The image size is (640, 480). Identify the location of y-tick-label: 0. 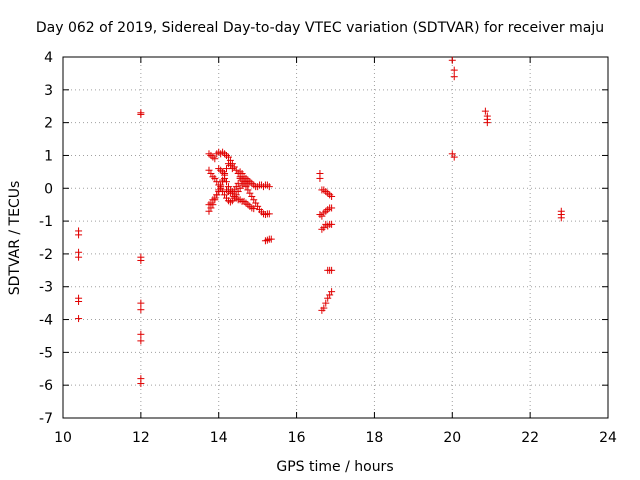
(48, 189).